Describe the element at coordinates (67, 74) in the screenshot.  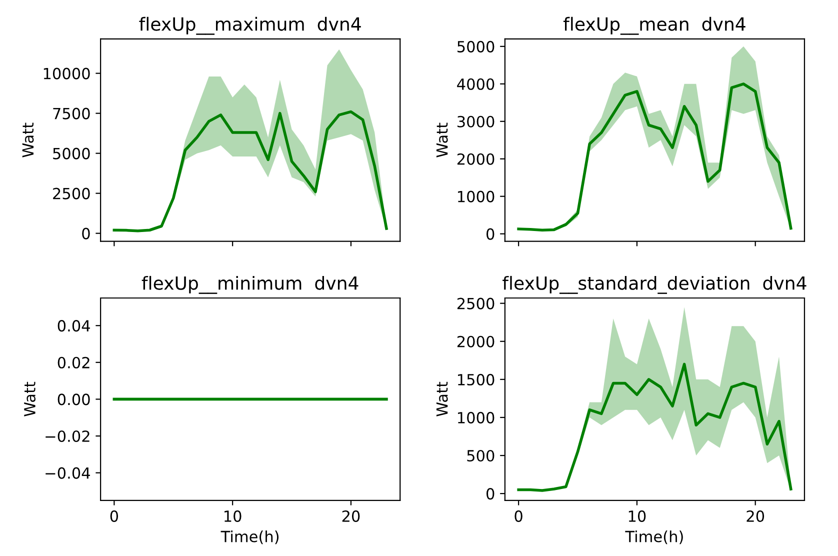
I see `y-tick-label: 10000` at that location.